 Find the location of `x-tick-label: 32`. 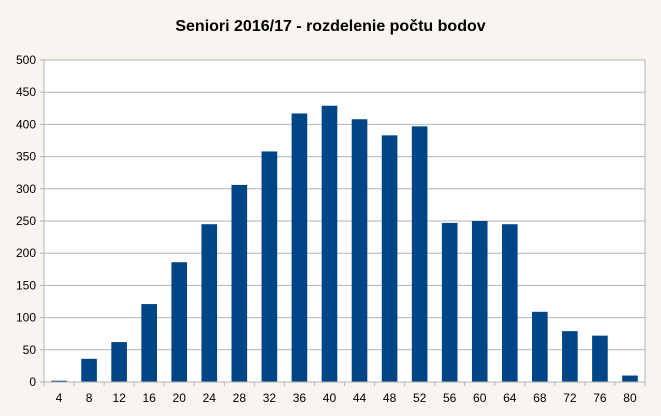

x-tick-label: 32 is located at coordinates (270, 398).